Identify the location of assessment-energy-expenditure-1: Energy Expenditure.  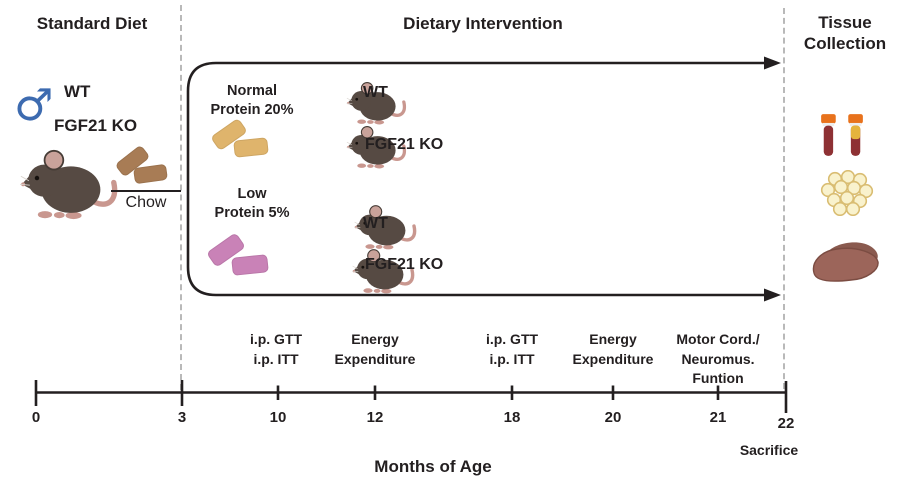
(375, 349).